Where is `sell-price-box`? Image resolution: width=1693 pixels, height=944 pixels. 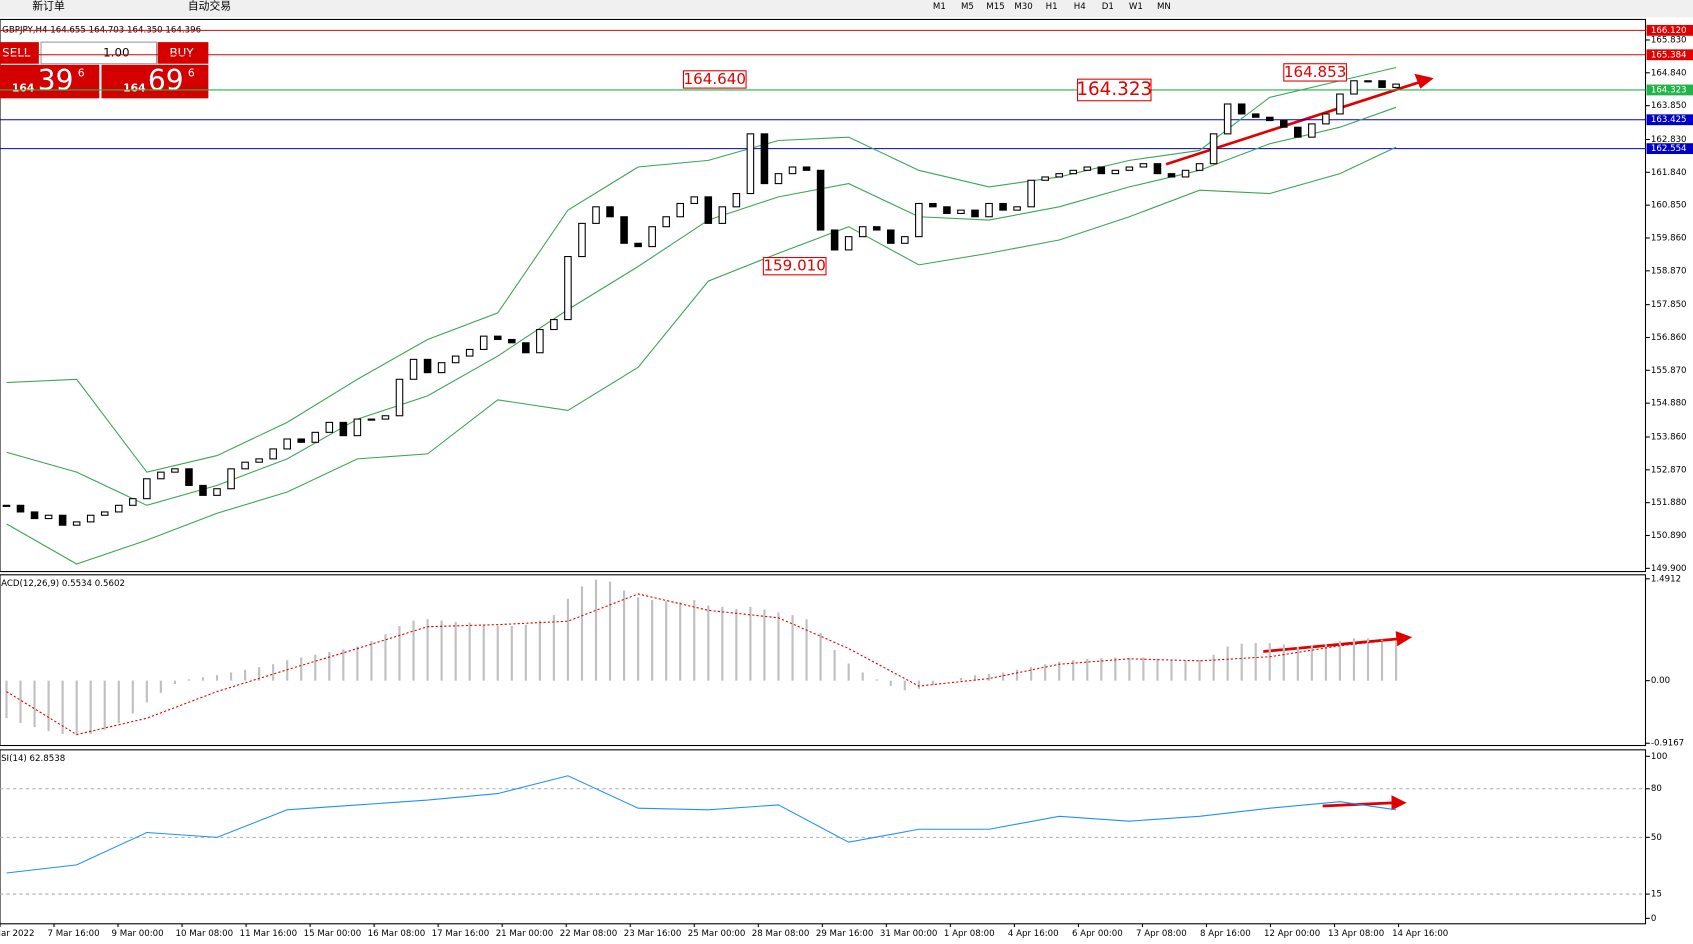 sell-price-box is located at coordinates (50, 81).